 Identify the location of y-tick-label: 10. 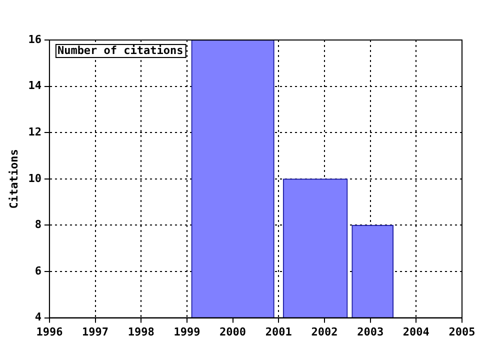
(35, 178).